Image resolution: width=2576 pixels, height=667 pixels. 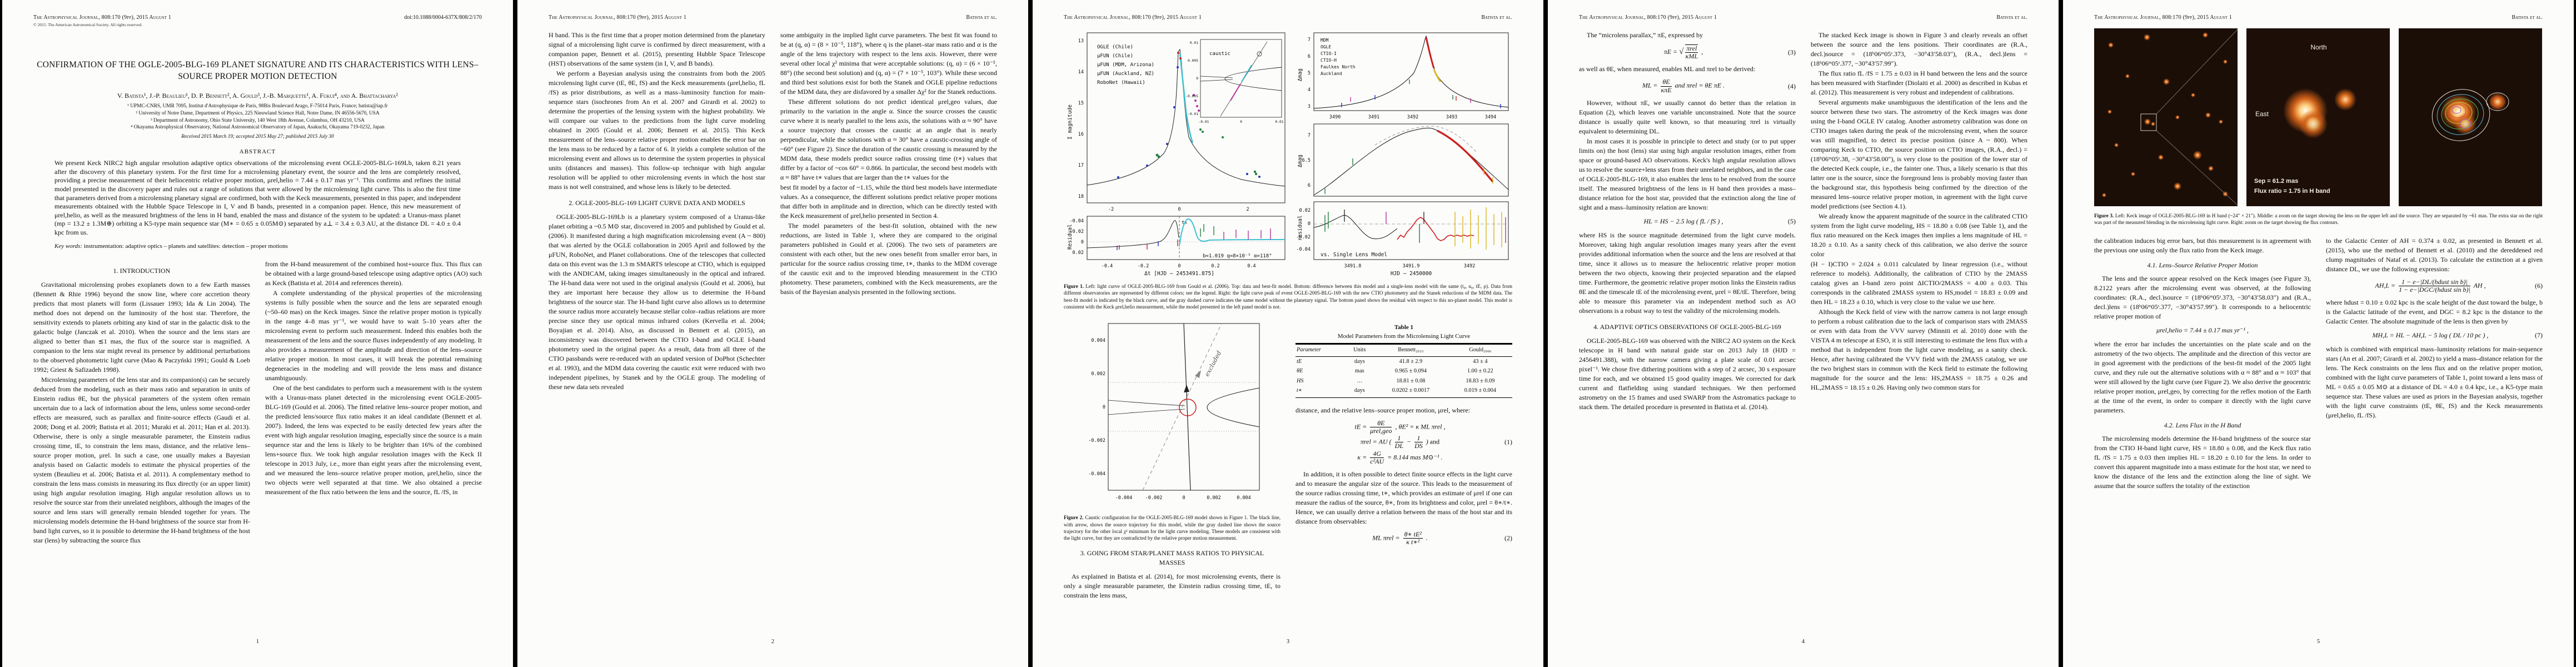 I want to click on equation-number: (1), so click(x=1508, y=442).